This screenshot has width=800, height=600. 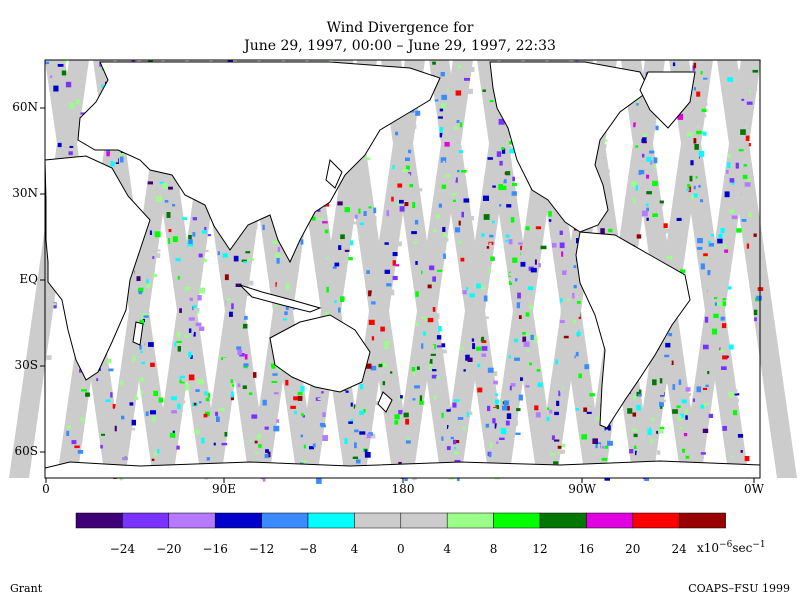 What do you see at coordinates (331, 520) in the screenshot?
I see `colorbar-swatch` at bounding box center [331, 520].